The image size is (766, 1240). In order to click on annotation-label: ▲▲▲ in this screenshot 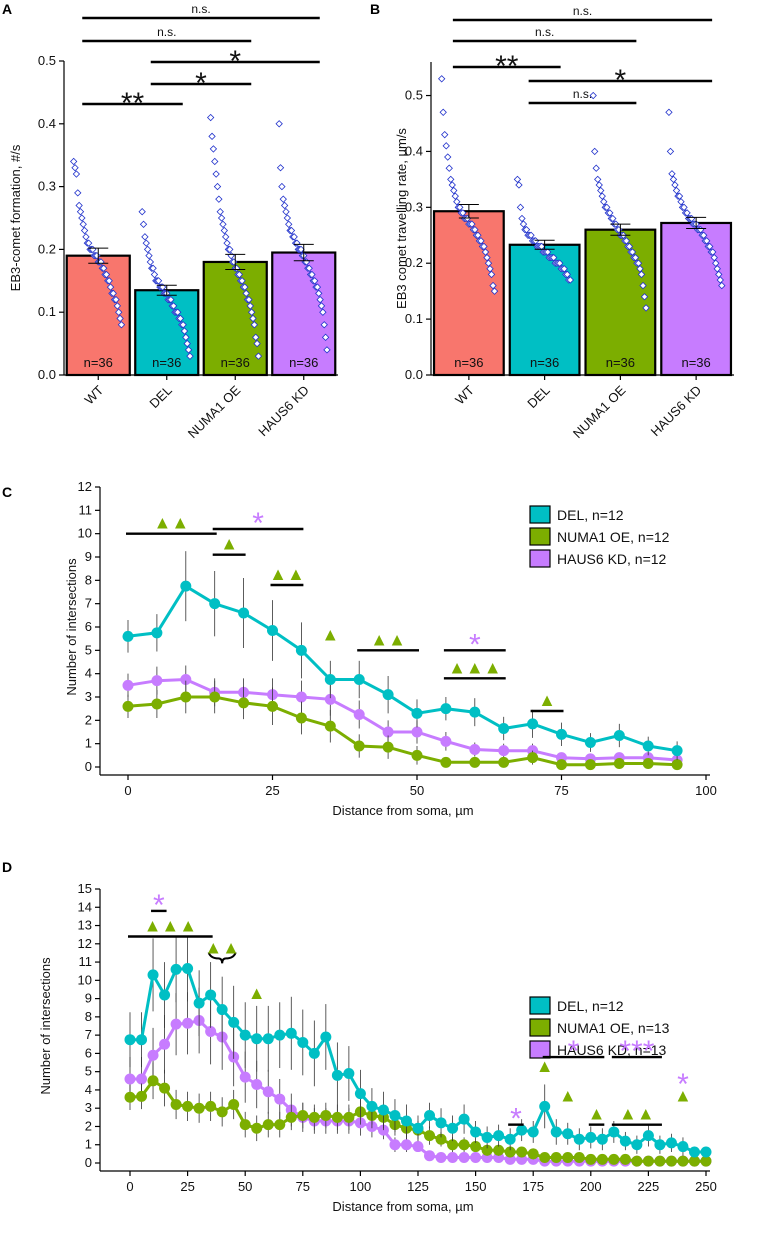, I will do `click(474, 667)`.